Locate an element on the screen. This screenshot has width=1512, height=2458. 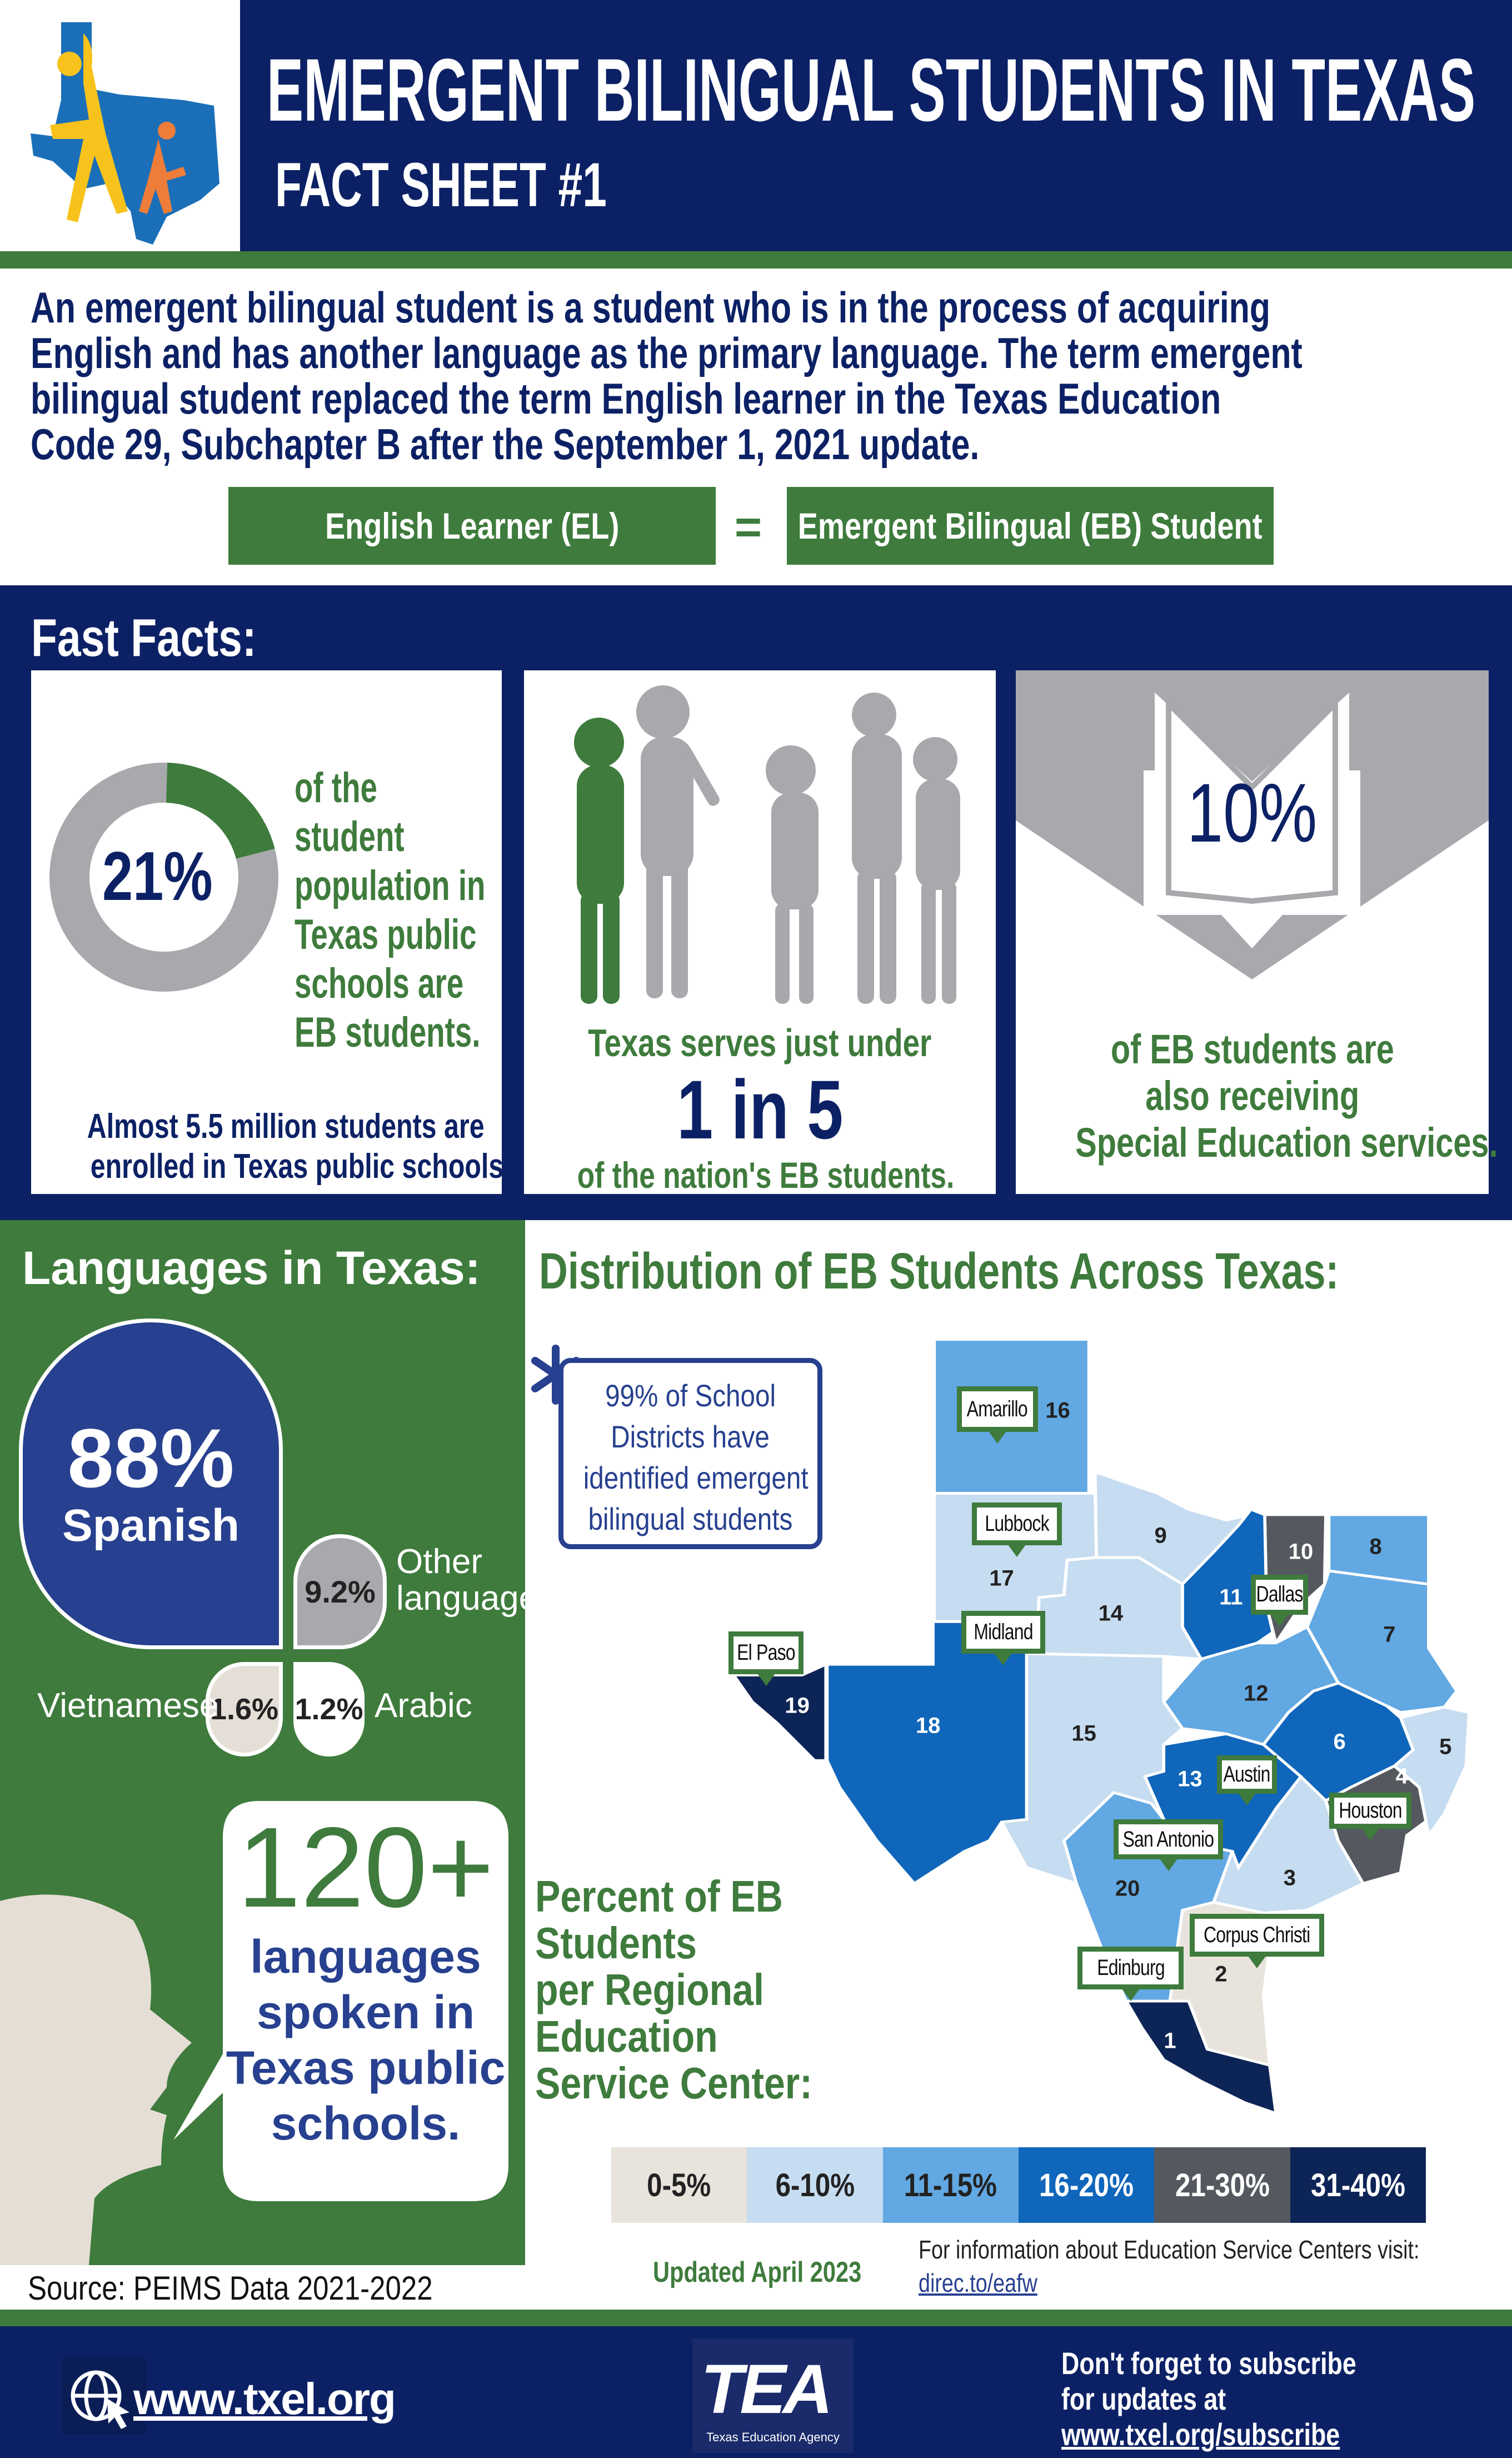
legend-item: 21-30% is located at coordinates (1222, 2185).